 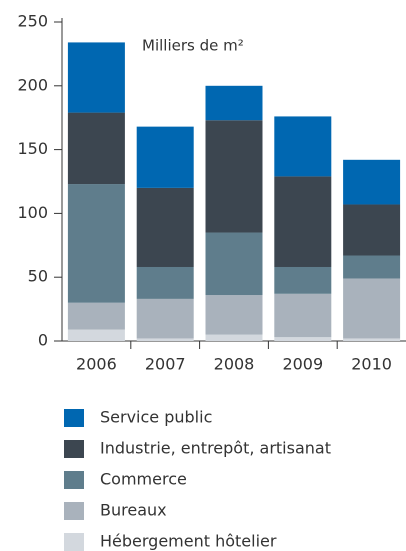 I want to click on y-tick-label: 0, so click(x=43, y=340).